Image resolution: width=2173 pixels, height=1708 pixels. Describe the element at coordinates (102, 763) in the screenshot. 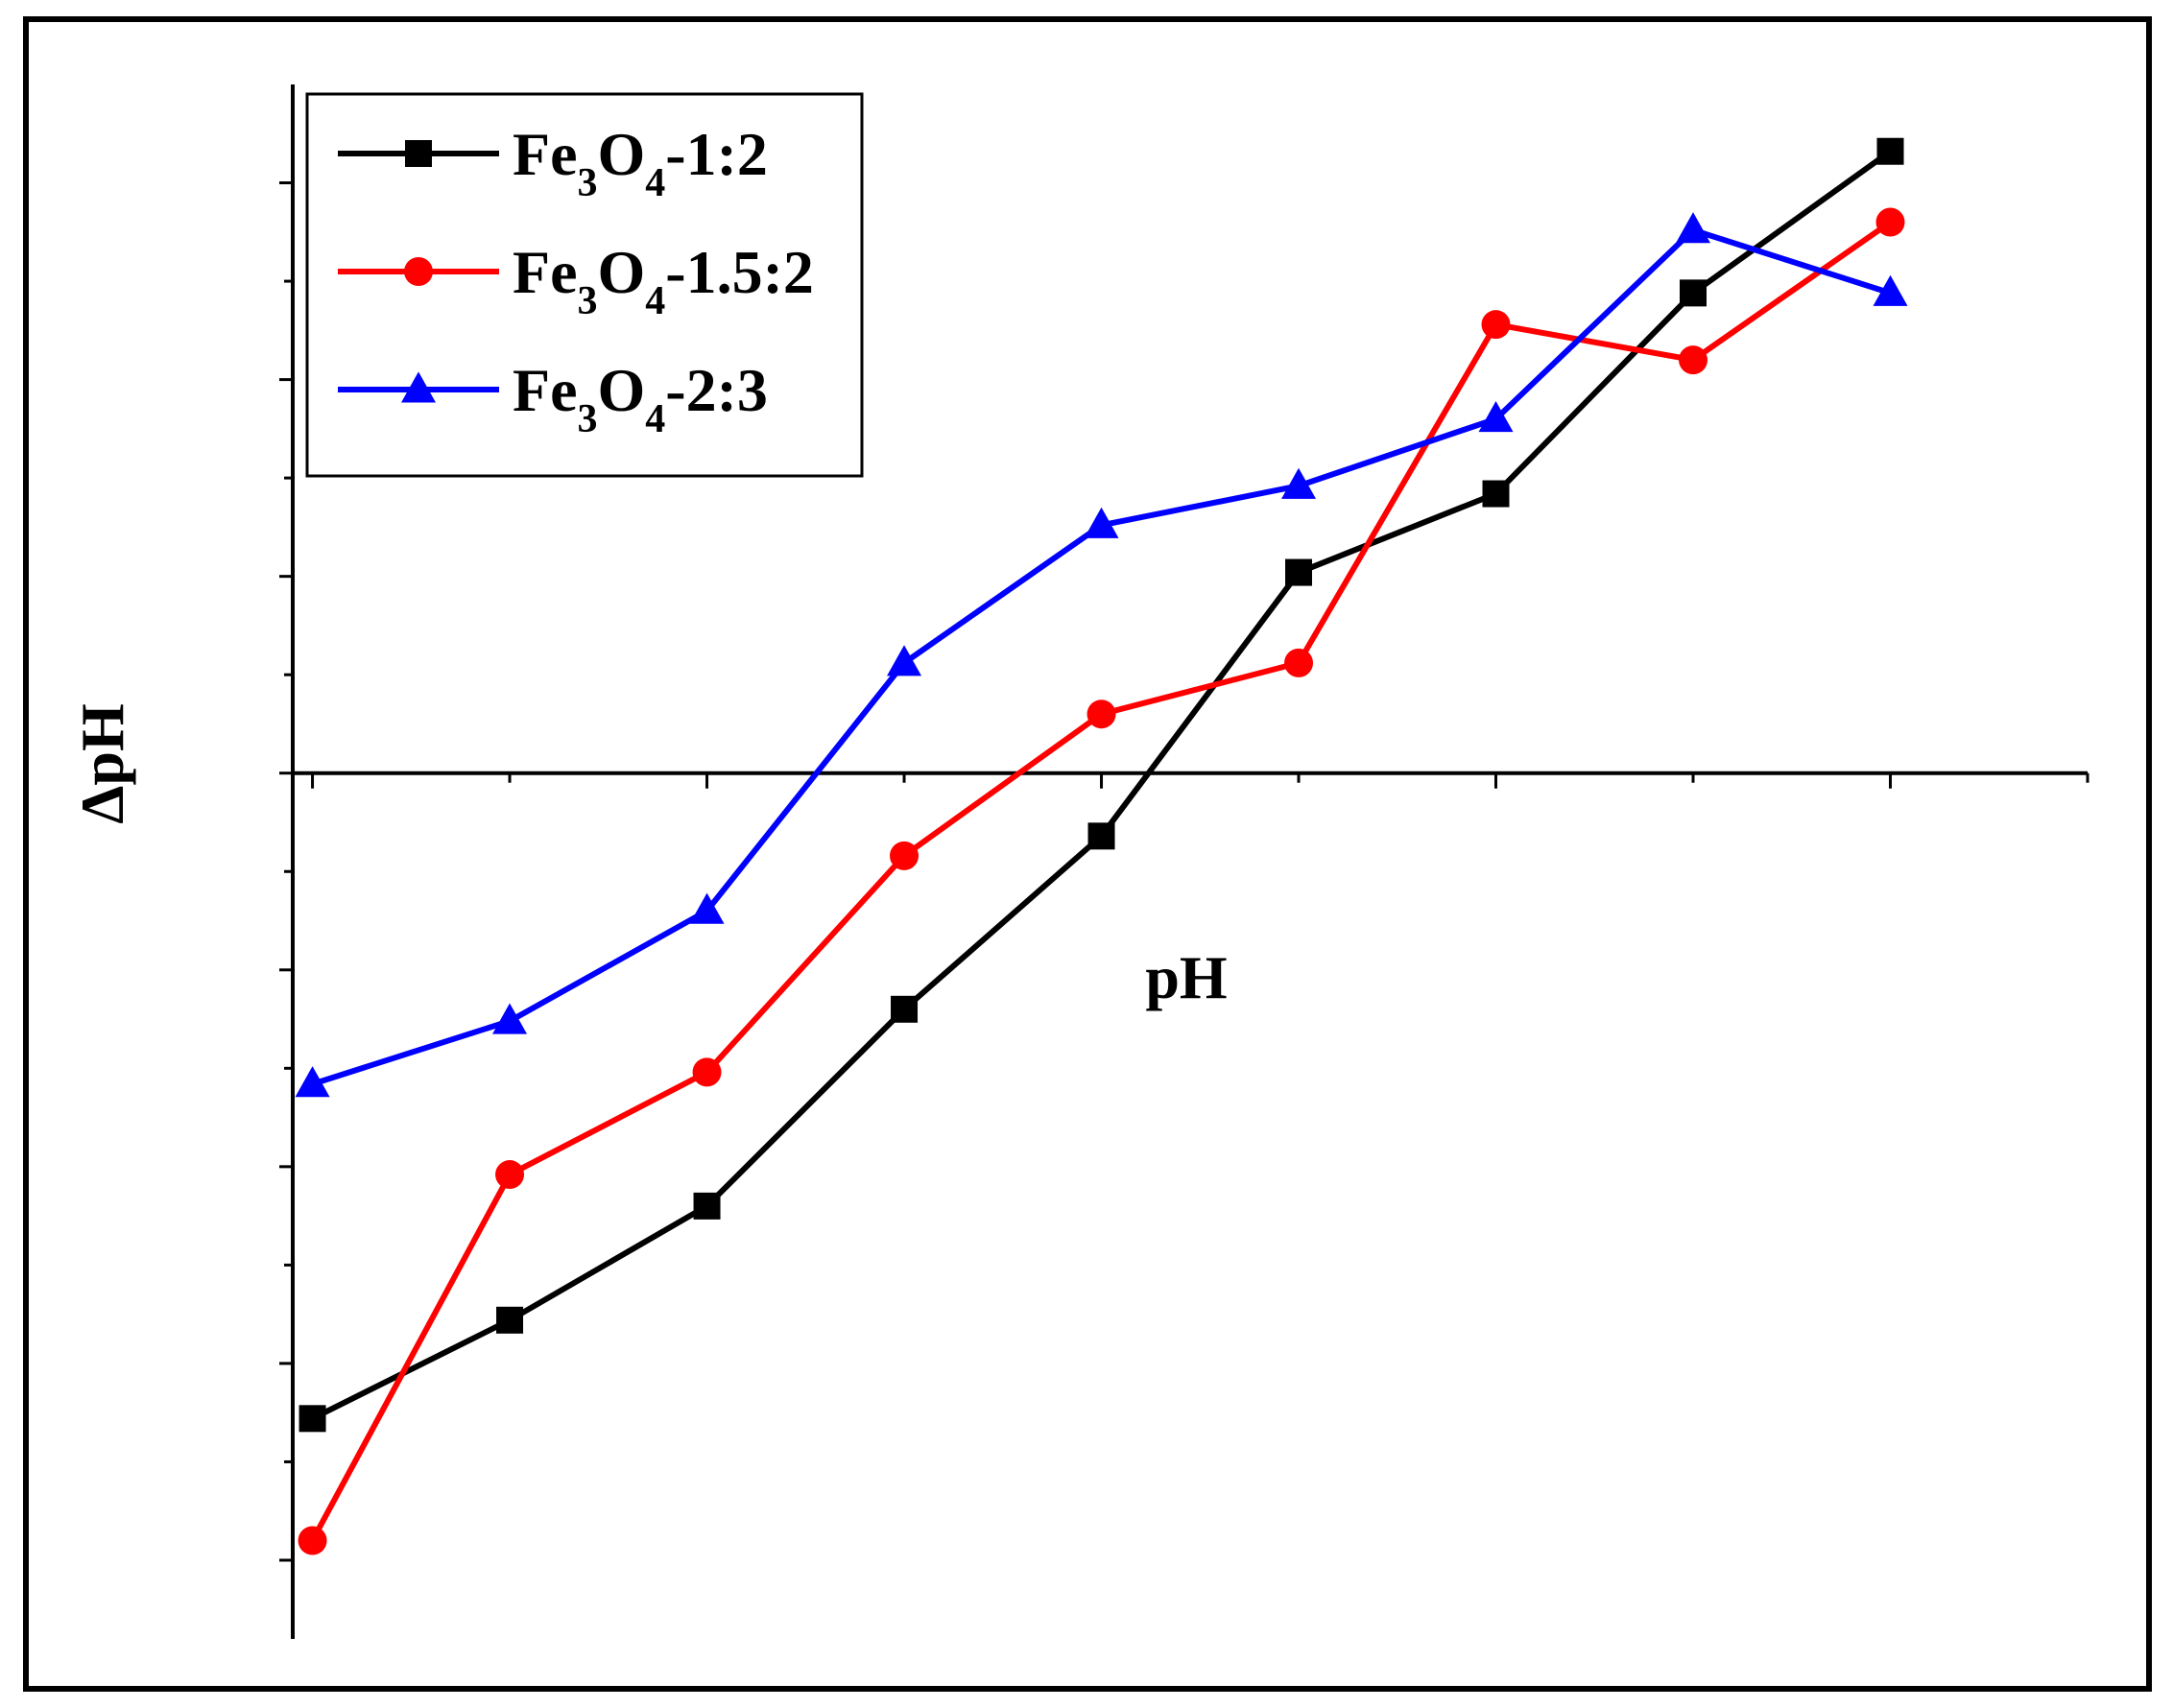

I see `y-axis-title: ΔpH` at that location.